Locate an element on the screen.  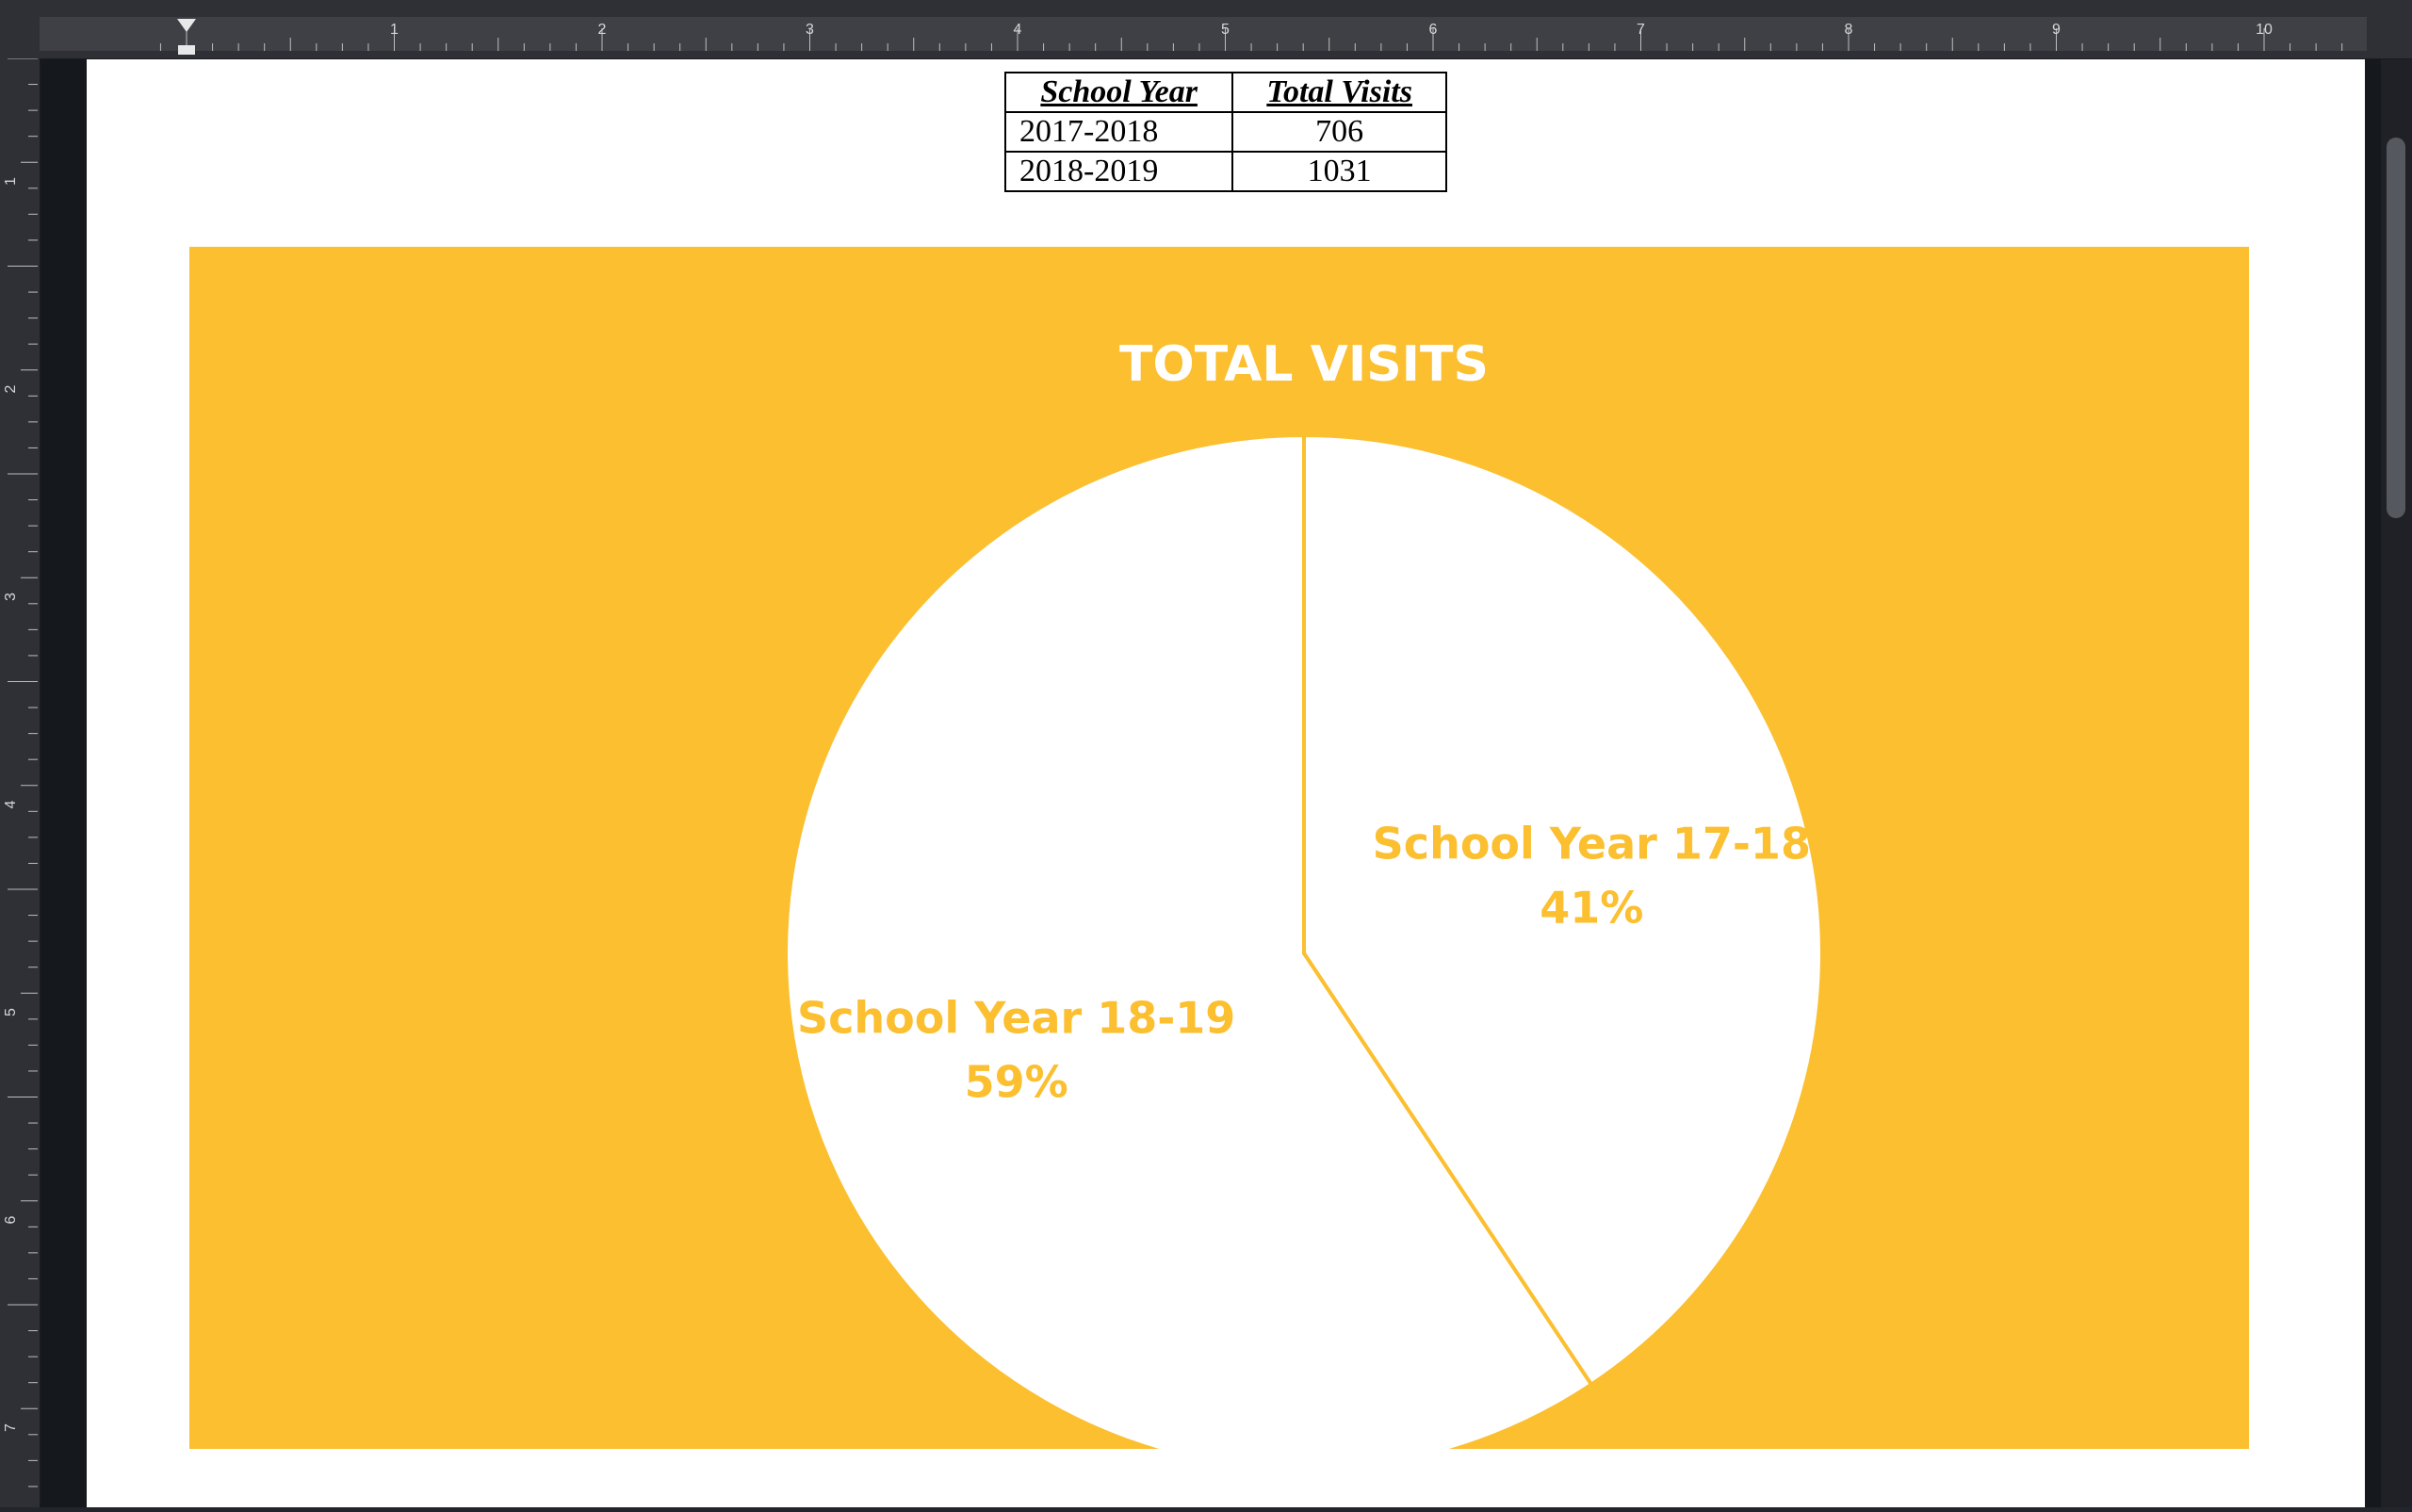
column-header-total-visits: Total Visits is located at coordinates (1339, 92).